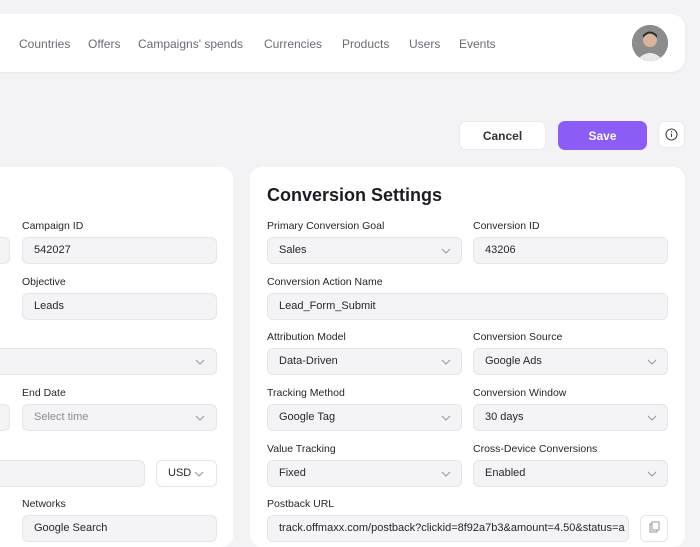 Image resolution: width=700 pixels, height=547 pixels. I want to click on select: Google Ads, so click(570, 361).